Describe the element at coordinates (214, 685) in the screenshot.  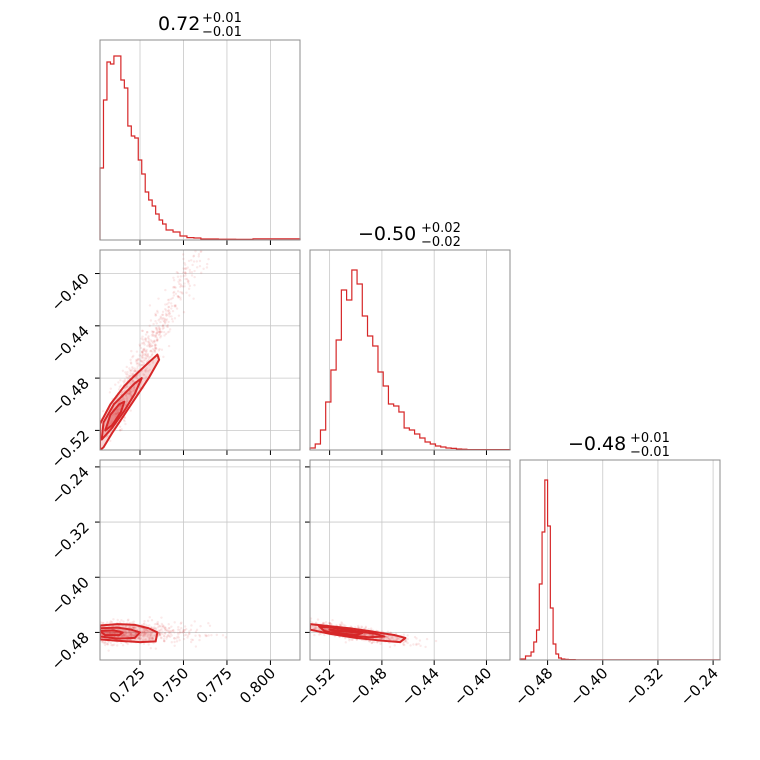
I see `x-tick-label: 0.775` at that location.